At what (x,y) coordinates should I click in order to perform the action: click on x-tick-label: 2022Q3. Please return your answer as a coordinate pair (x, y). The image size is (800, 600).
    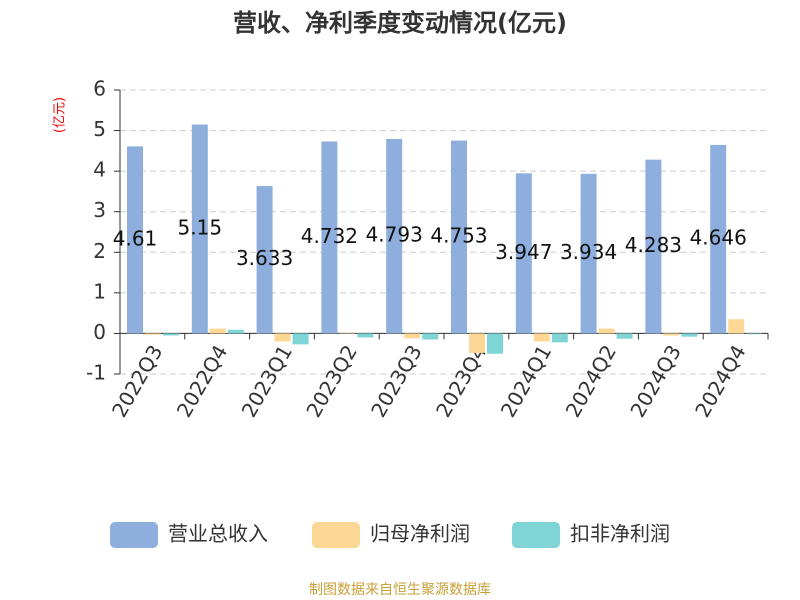
    Looking at the image, I should click on (137, 381).